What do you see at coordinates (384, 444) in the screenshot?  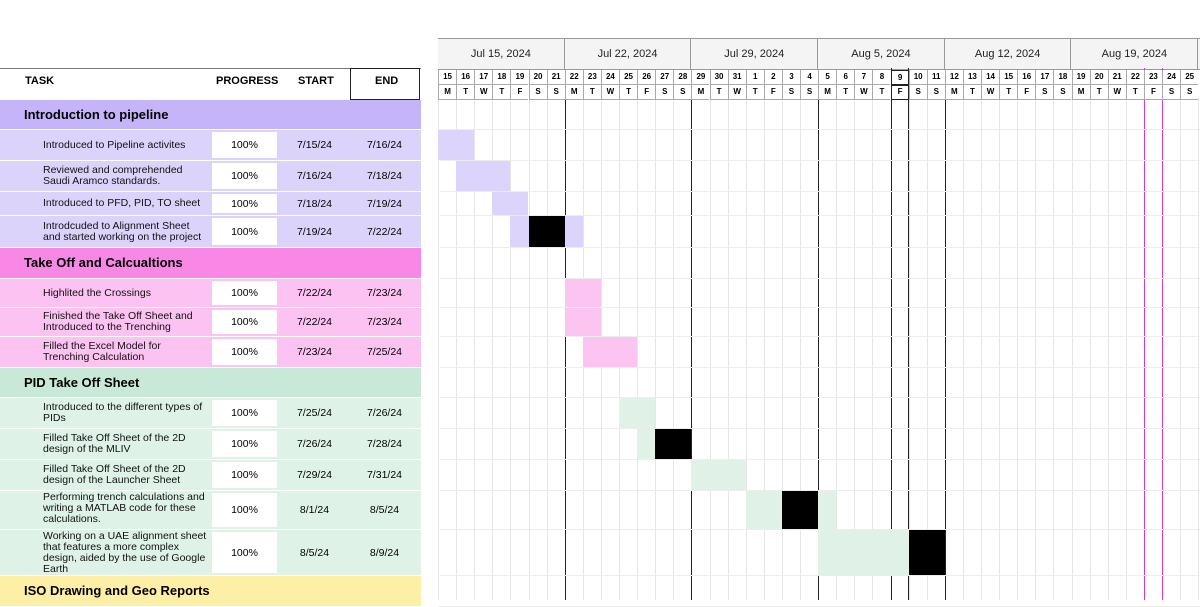 I see `end-date: 7/28/24` at bounding box center [384, 444].